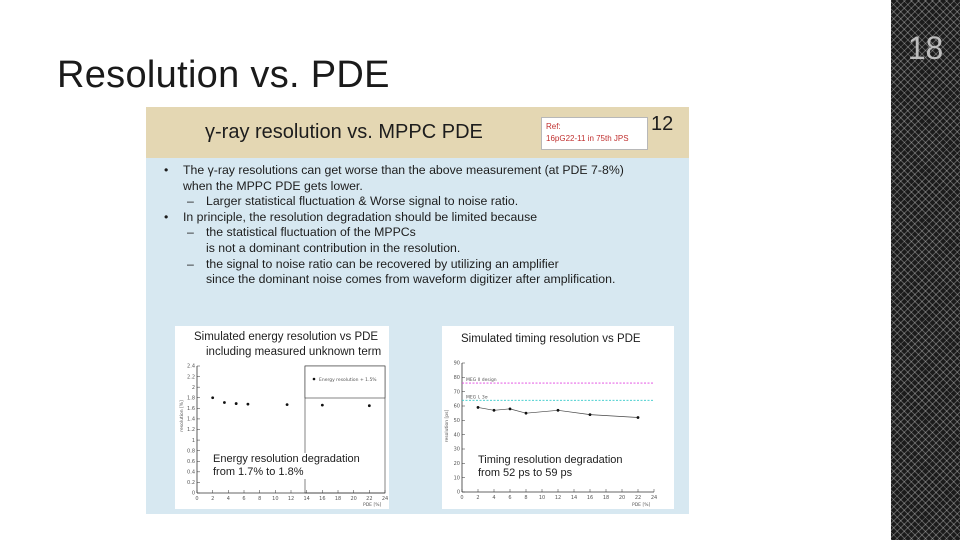 This screenshot has height=540, width=960. Describe the element at coordinates (606, 498) in the screenshot. I see `timing-x-tick-label: 18` at that location.